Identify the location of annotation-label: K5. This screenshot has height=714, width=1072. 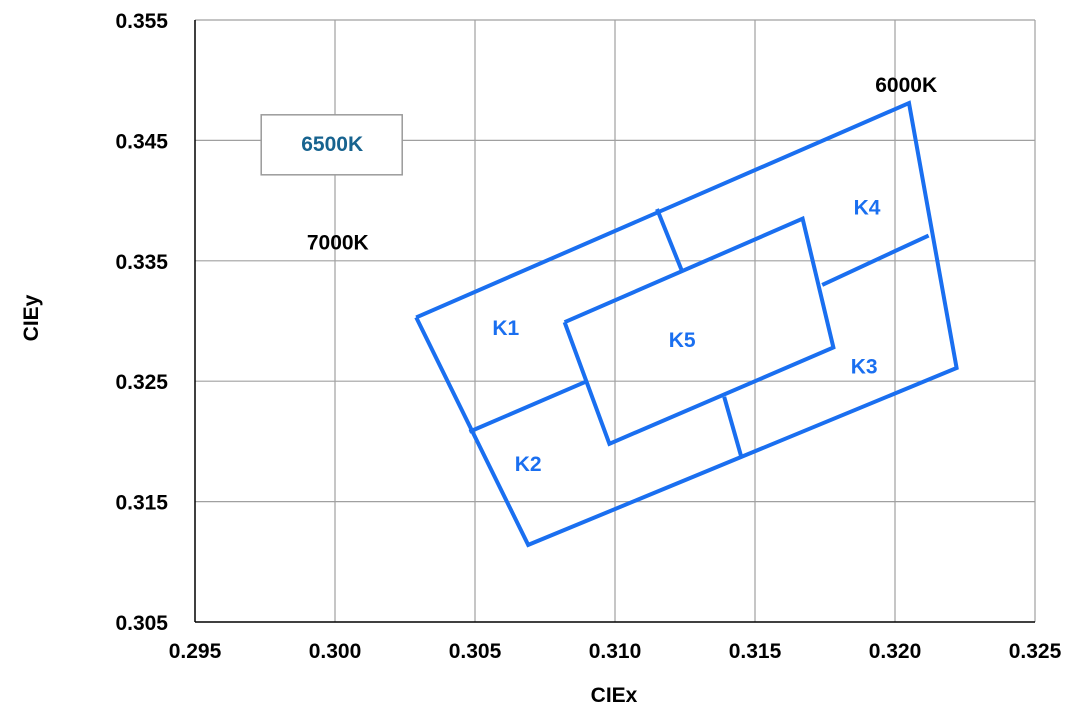
(682, 340).